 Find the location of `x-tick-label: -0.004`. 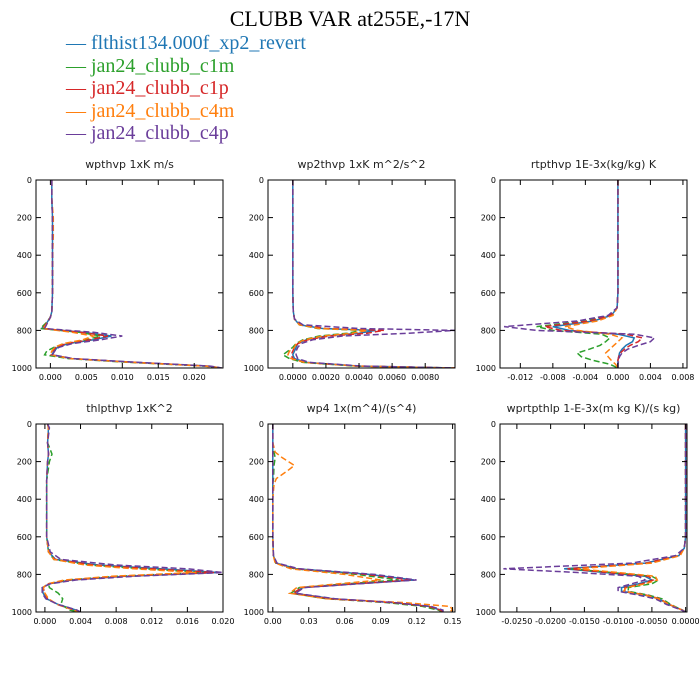

x-tick-label: -0.004 is located at coordinates (585, 377).